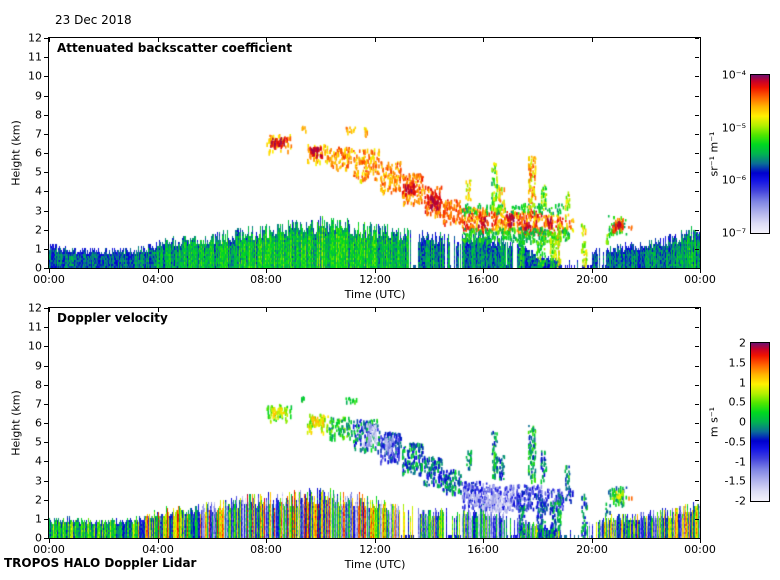 This screenshot has width=780, height=580. Describe the element at coordinates (175, 48) in the screenshot. I see `backscatter-panel-title: Attenuated backscatter coefficient` at that location.